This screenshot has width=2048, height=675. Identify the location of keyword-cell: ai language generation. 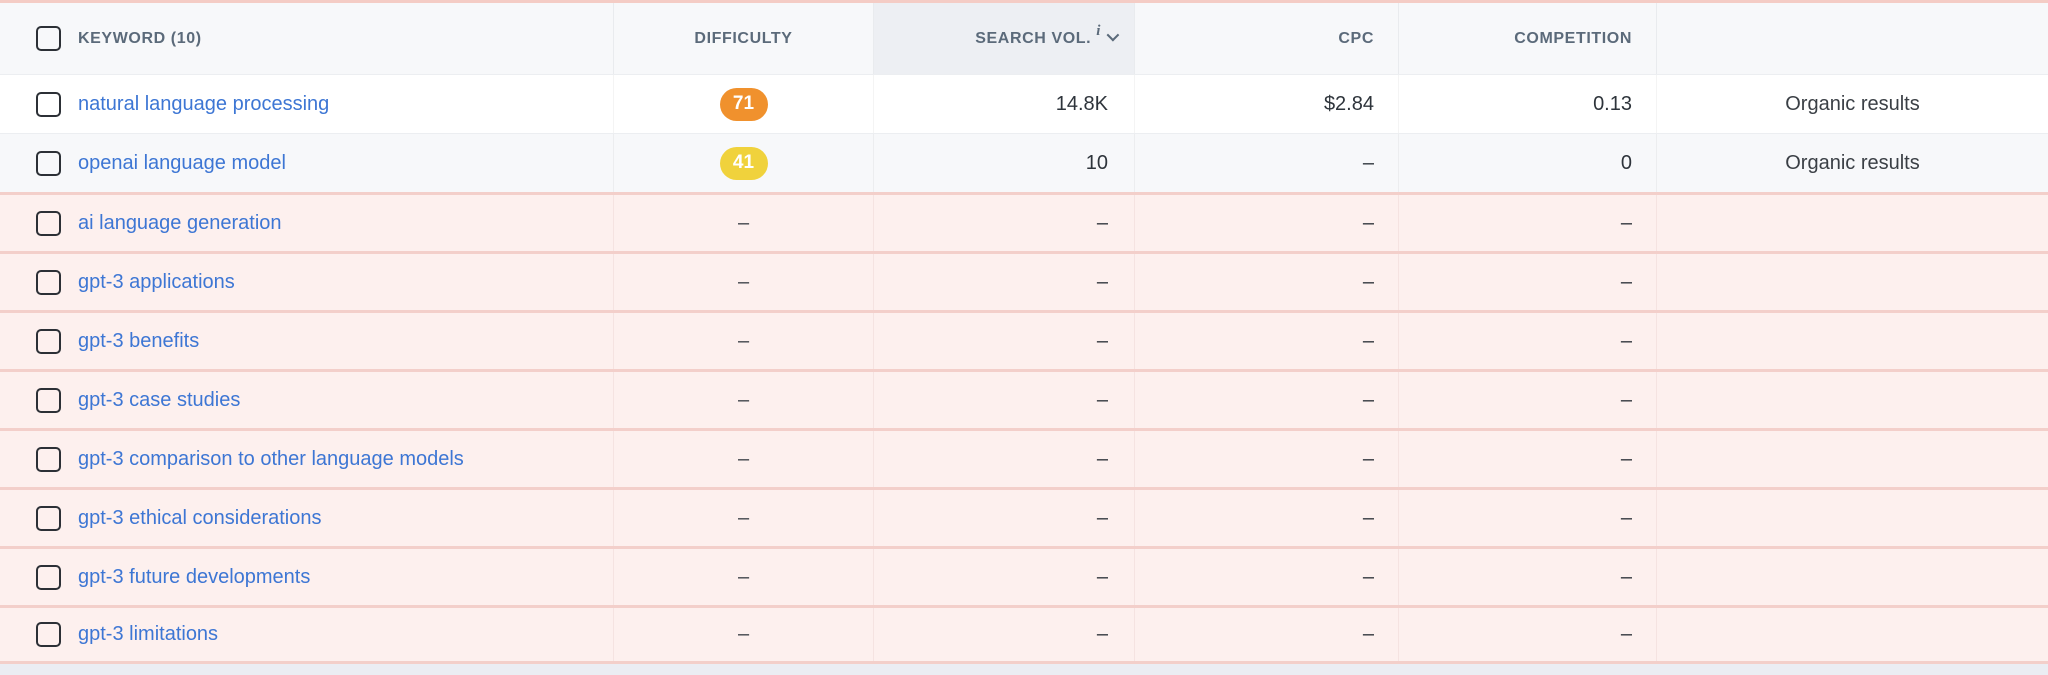
(306, 223).